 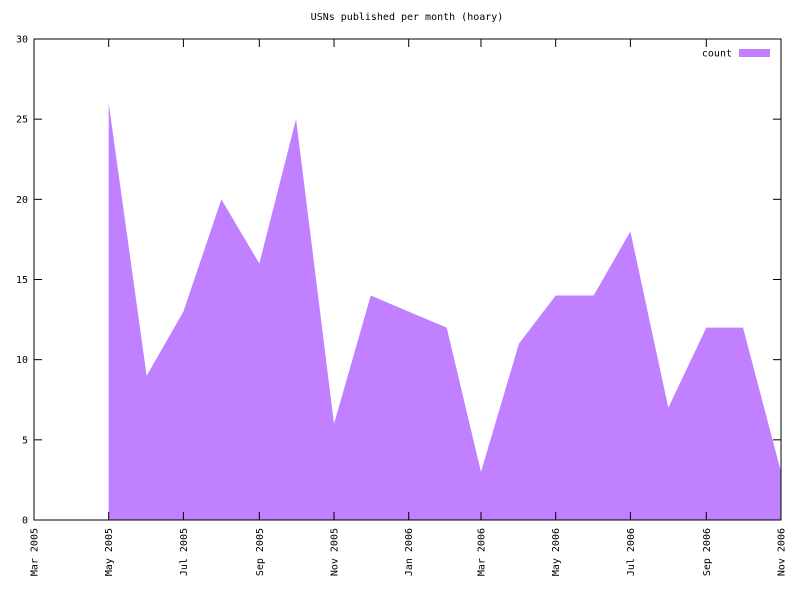 What do you see at coordinates (782, 552) in the screenshot?
I see `x-tick-label: Nov 2006` at bounding box center [782, 552].